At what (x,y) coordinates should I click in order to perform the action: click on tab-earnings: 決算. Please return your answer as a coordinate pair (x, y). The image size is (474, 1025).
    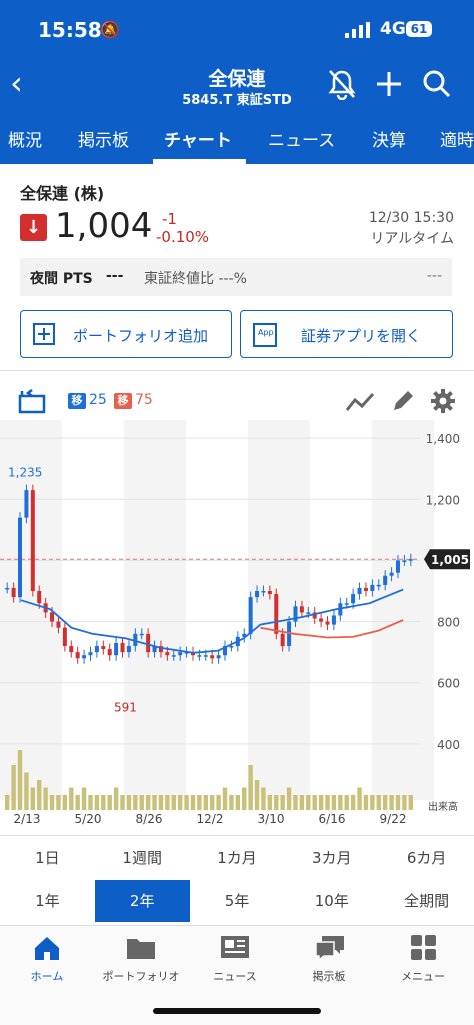
    Looking at the image, I should click on (389, 141).